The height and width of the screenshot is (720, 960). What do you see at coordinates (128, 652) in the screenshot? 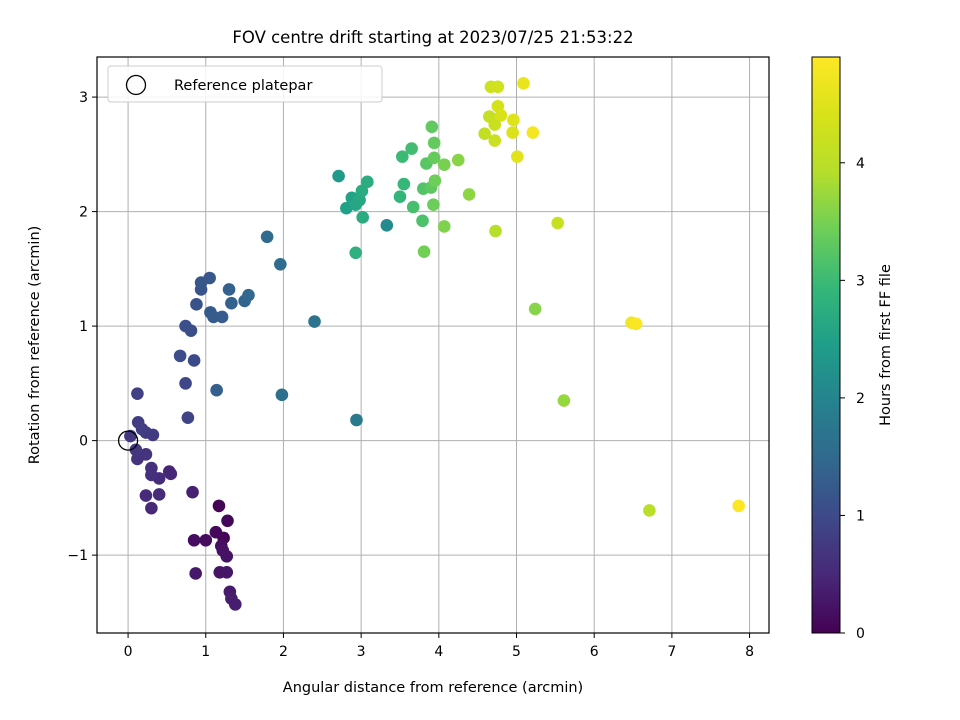
I see `x-tick-label-0: 0` at bounding box center [128, 652].